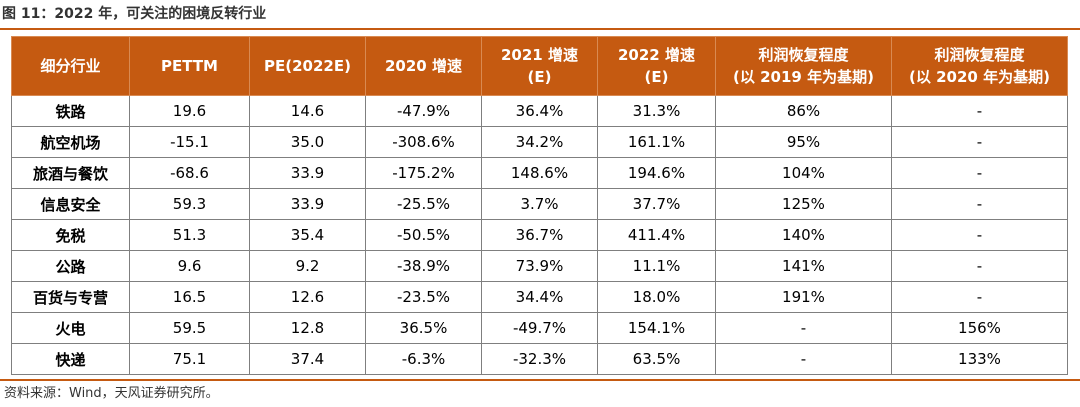  What do you see at coordinates (70, 235) in the screenshot?
I see `industry-name-cell: 免税` at bounding box center [70, 235].